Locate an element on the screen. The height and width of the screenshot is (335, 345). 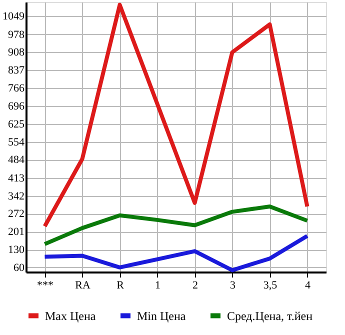
y-tick-label: 978 is located at coordinates (16, 34).